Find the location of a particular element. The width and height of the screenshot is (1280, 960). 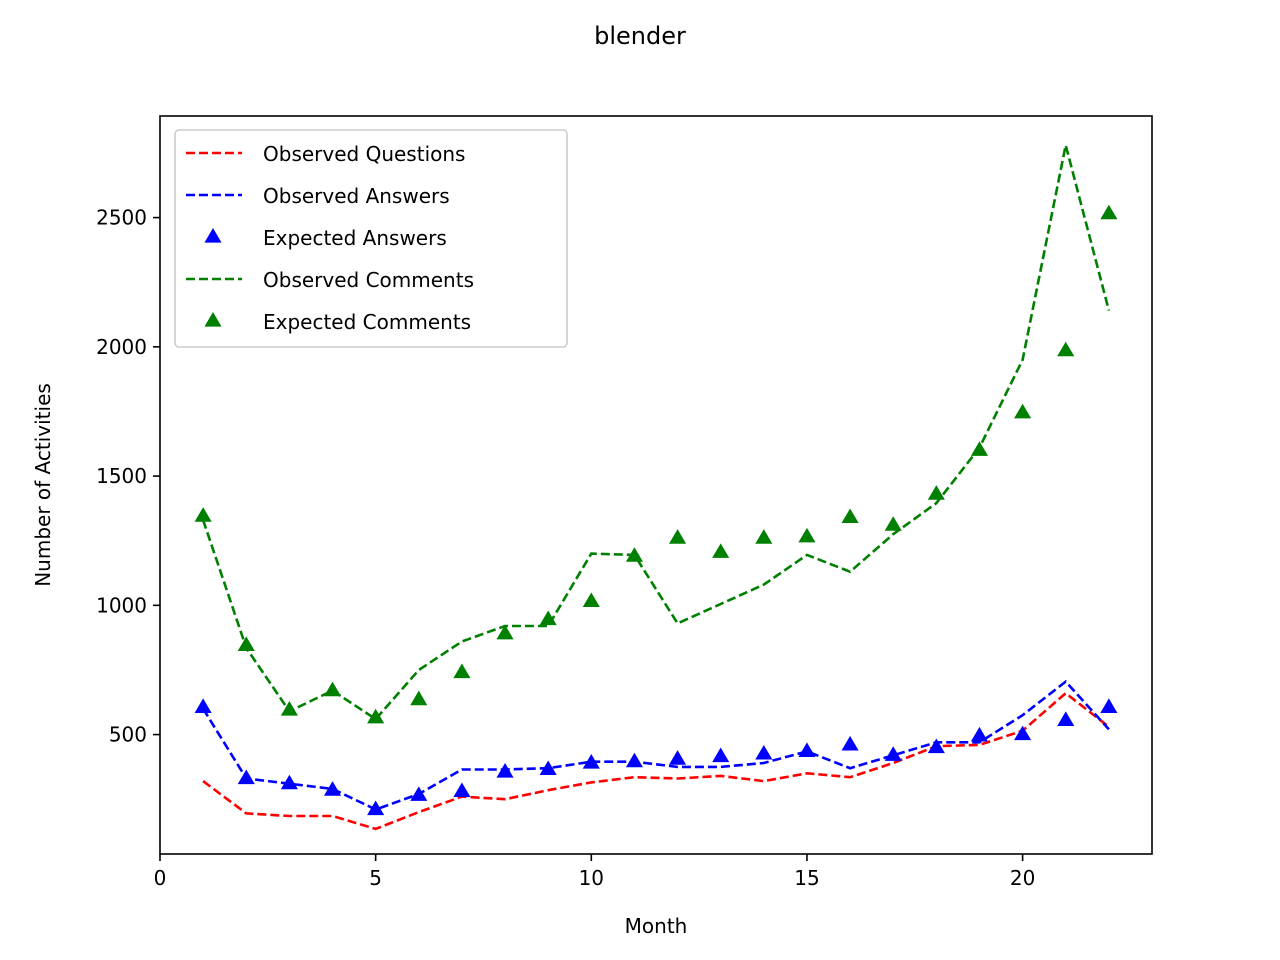

y-tick-label: 1000 is located at coordinates (121, 605).